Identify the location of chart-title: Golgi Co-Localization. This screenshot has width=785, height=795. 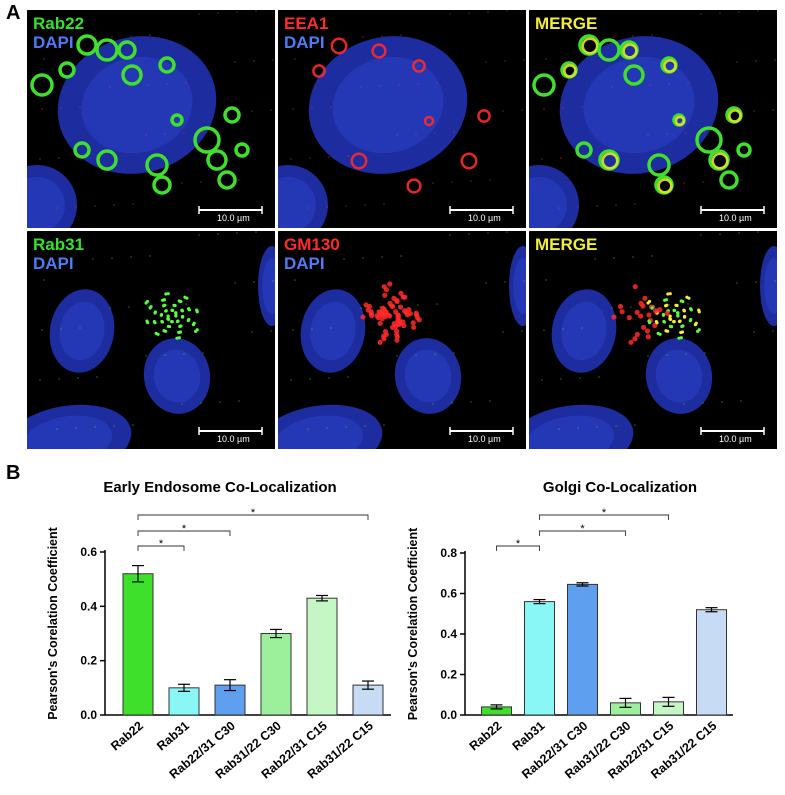
(620, 487).